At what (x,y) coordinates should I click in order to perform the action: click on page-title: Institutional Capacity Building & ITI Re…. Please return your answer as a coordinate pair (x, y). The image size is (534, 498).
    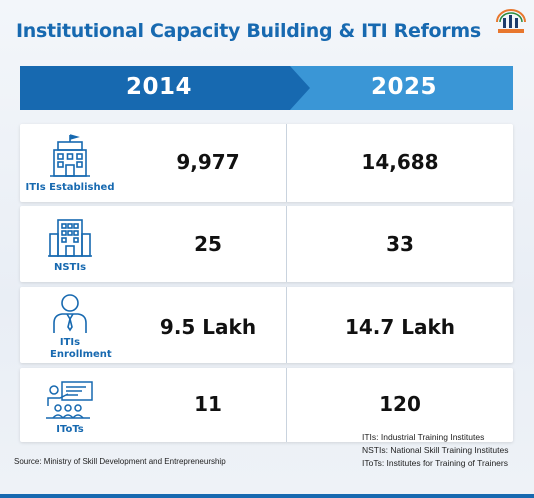
    Looking at the image, I should click on (248, 31).